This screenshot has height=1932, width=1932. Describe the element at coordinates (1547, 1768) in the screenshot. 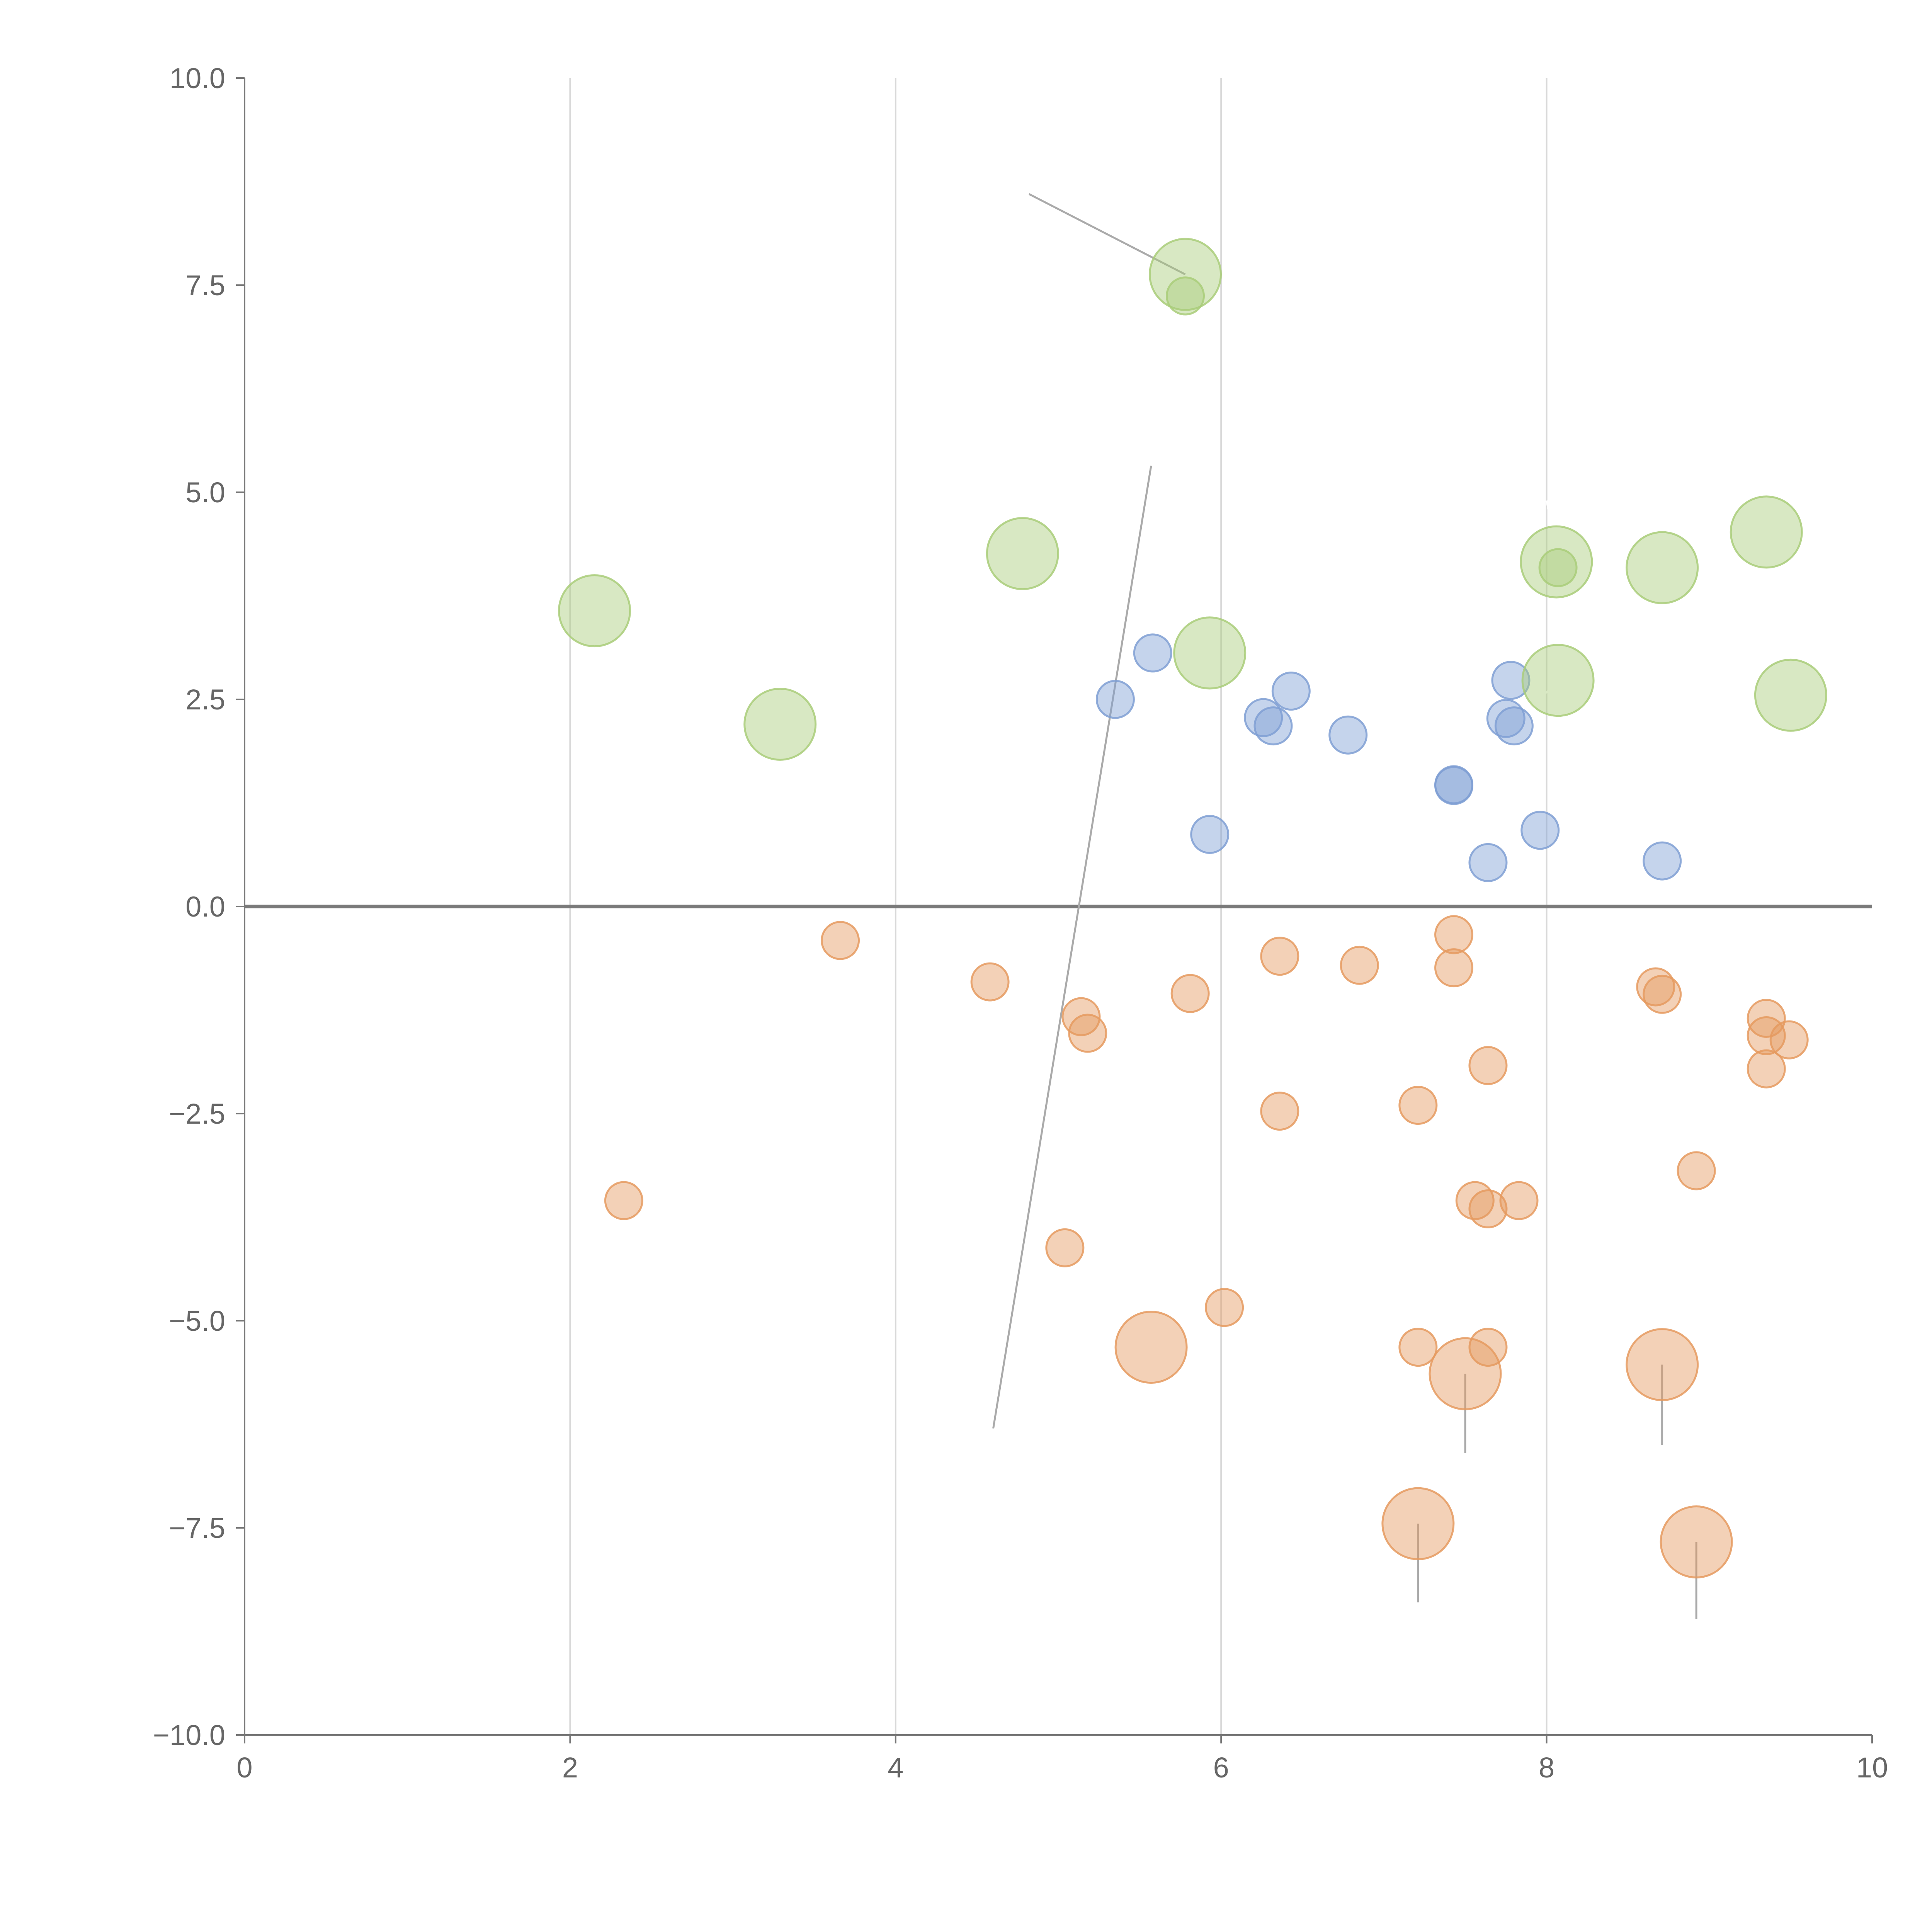

I see `x-tick-label: 8` at that location.